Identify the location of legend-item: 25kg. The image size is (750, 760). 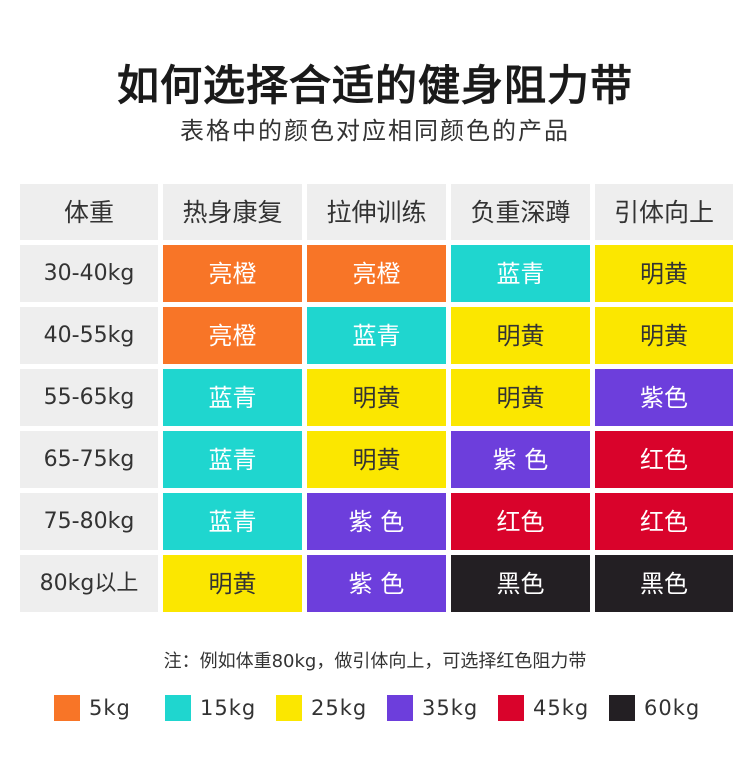
(321, 708).